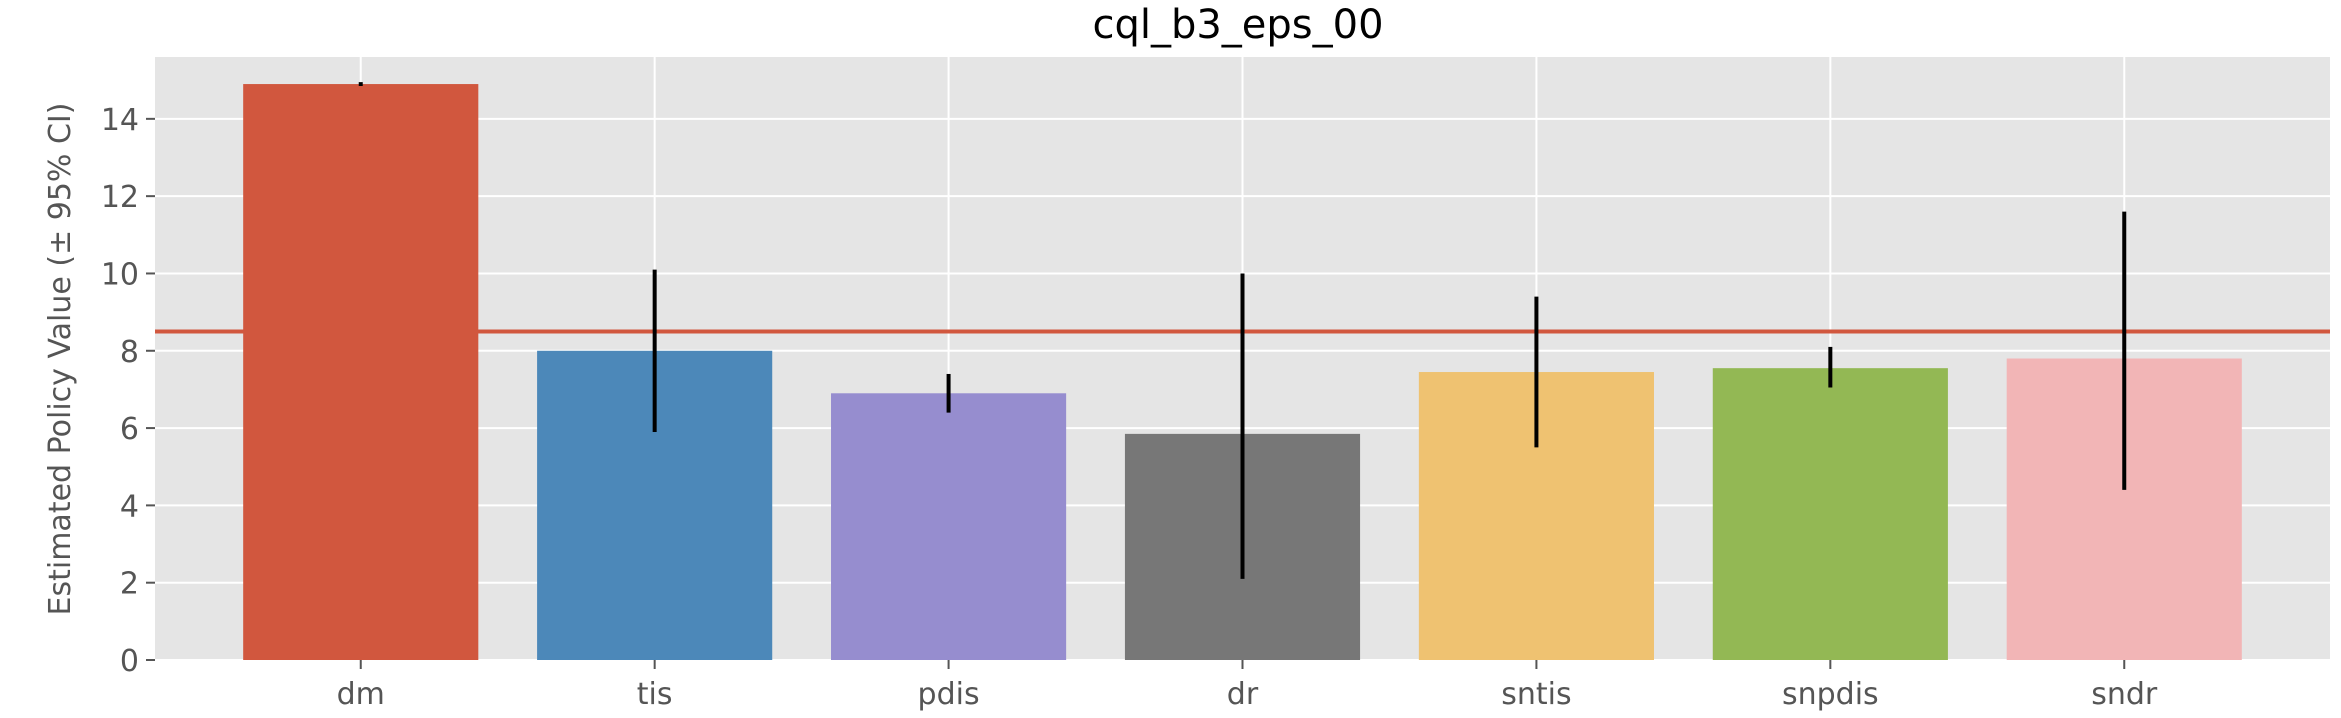 Image resolution: width=2341 pixels, height=718 pixels. What do you see at coordinates (361, 694) in the screenshot?
I see `x-tick-label: dm` at bounding box center [361, 694].